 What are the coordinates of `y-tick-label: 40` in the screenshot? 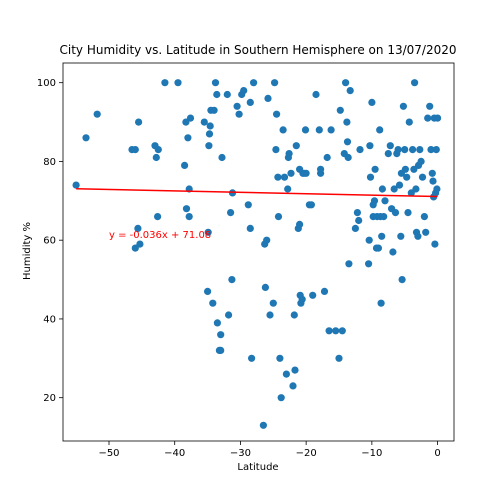 It's located at (49, 319).